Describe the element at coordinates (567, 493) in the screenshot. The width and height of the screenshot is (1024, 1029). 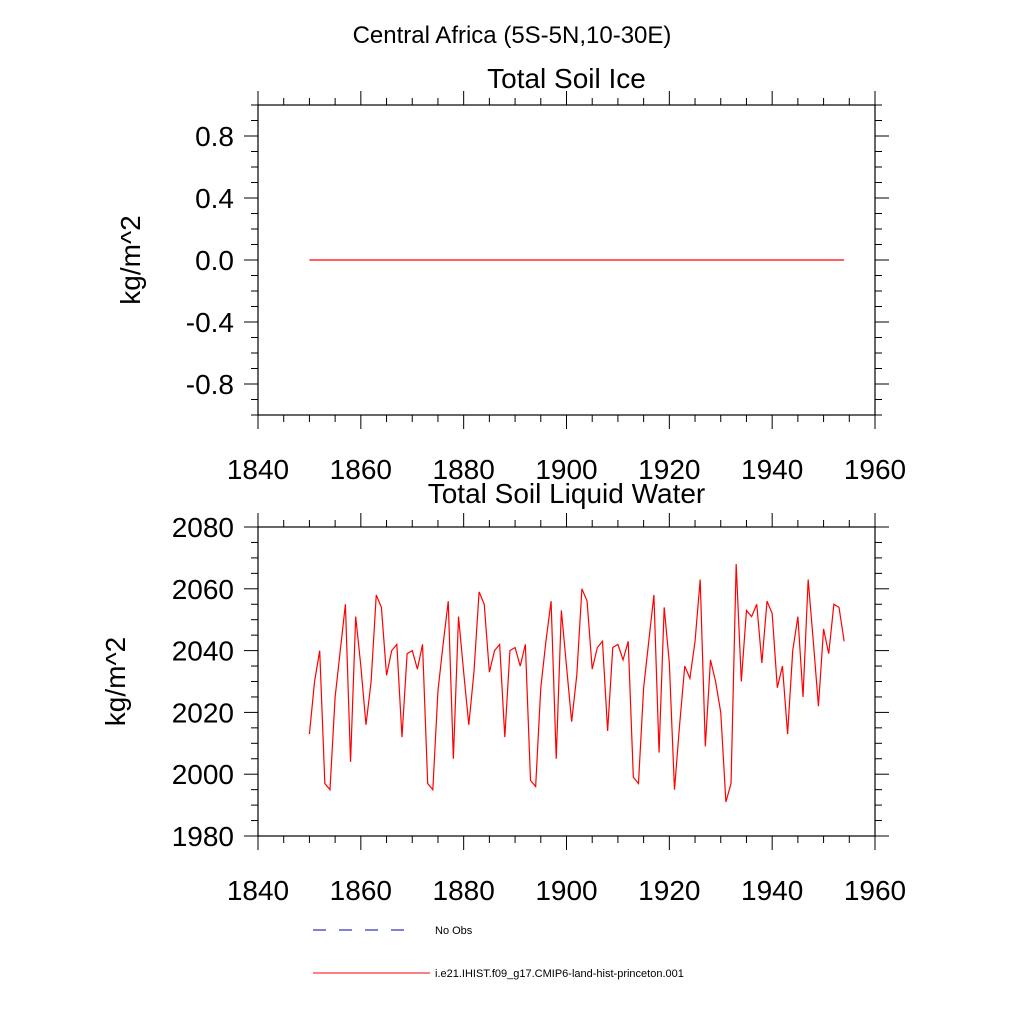
I see `chart-title: Total Soil Liquid Water` at that location.